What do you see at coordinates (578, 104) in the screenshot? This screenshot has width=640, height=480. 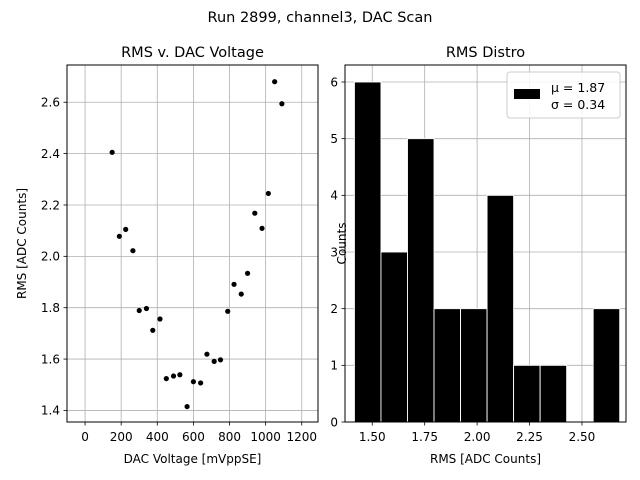 I see `legend-sigma-label: σ = 0.34` at bounding box center [578, 104].